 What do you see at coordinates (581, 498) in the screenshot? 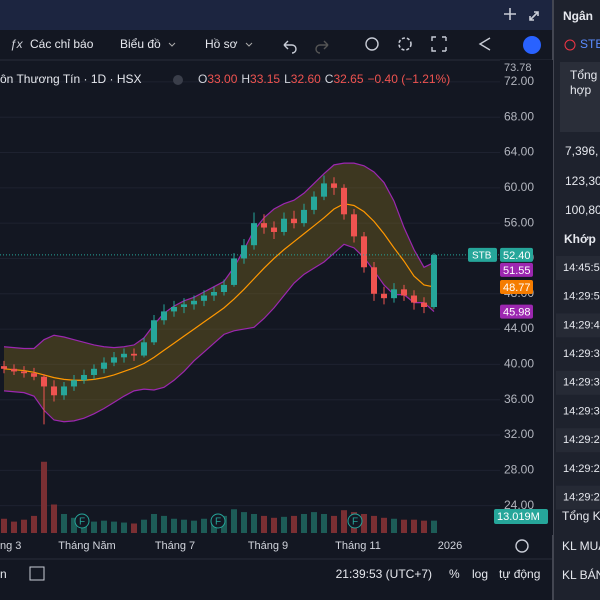
I see `match-time: 14:29:2` at bounding box center [581, 498].